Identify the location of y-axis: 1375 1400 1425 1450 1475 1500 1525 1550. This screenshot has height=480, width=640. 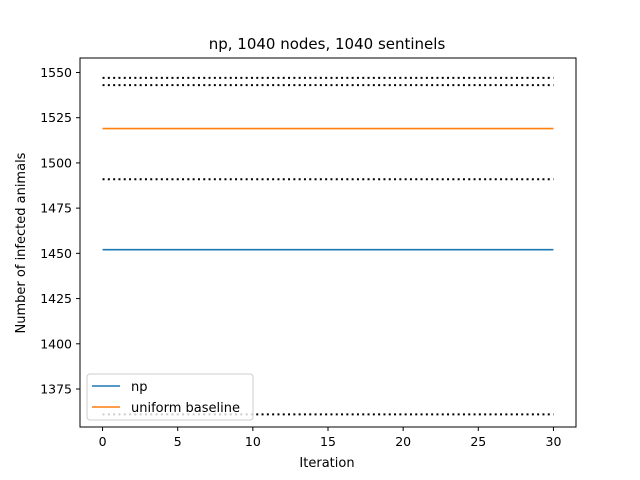
(60, 231).